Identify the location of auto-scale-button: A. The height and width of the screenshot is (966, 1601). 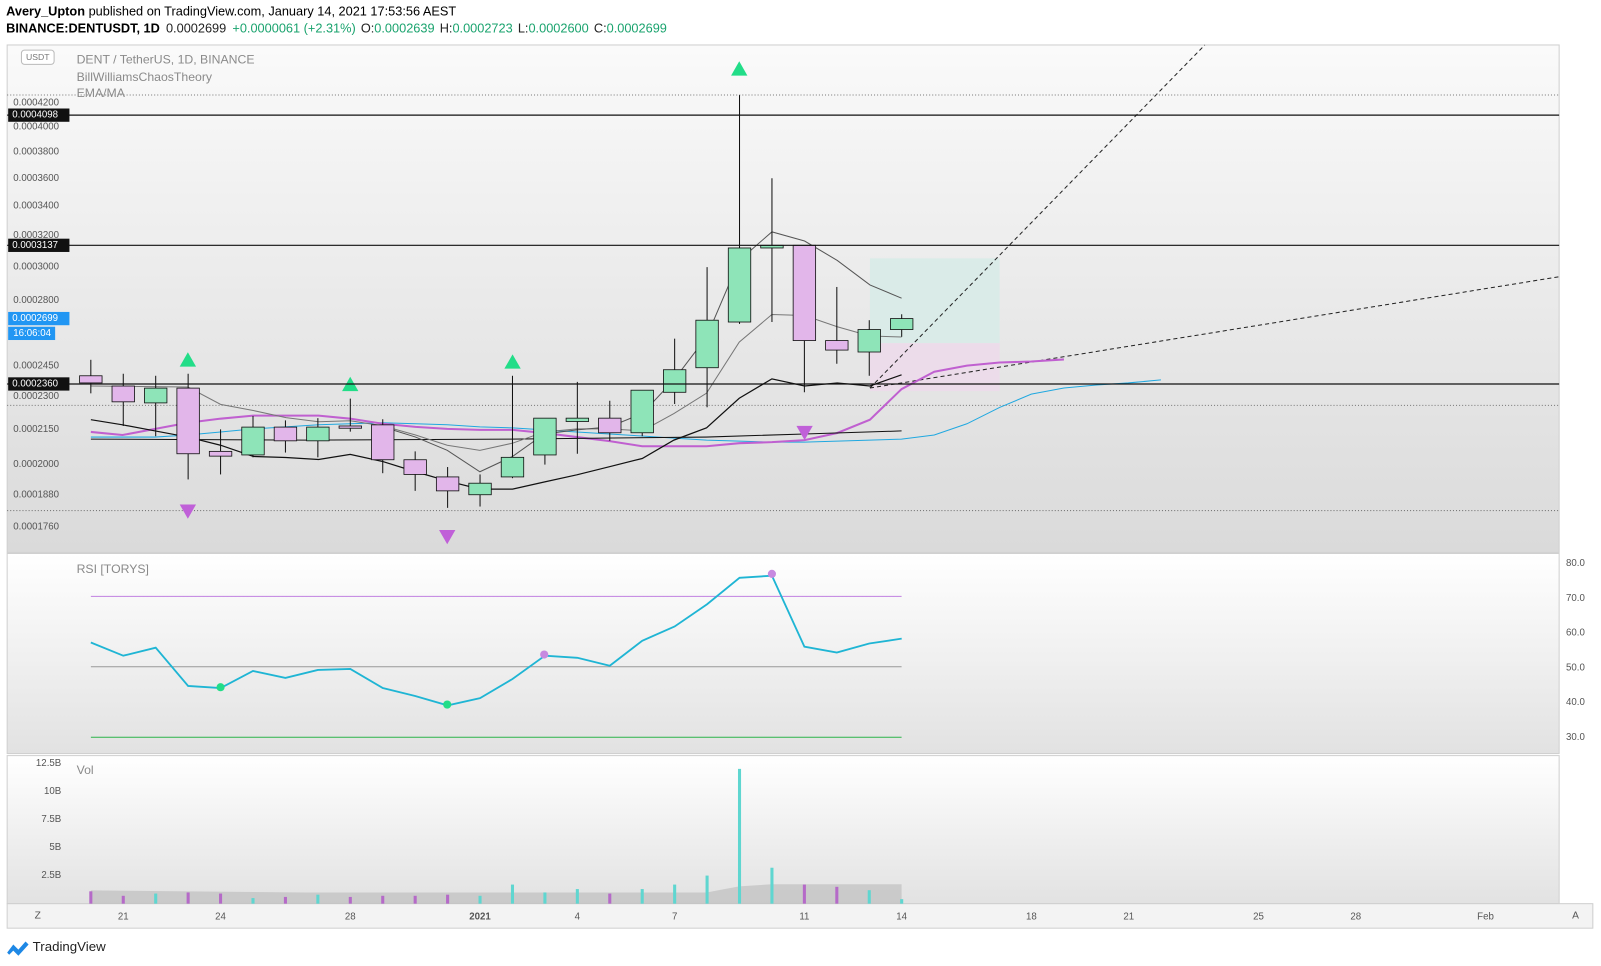
(1575, 916).